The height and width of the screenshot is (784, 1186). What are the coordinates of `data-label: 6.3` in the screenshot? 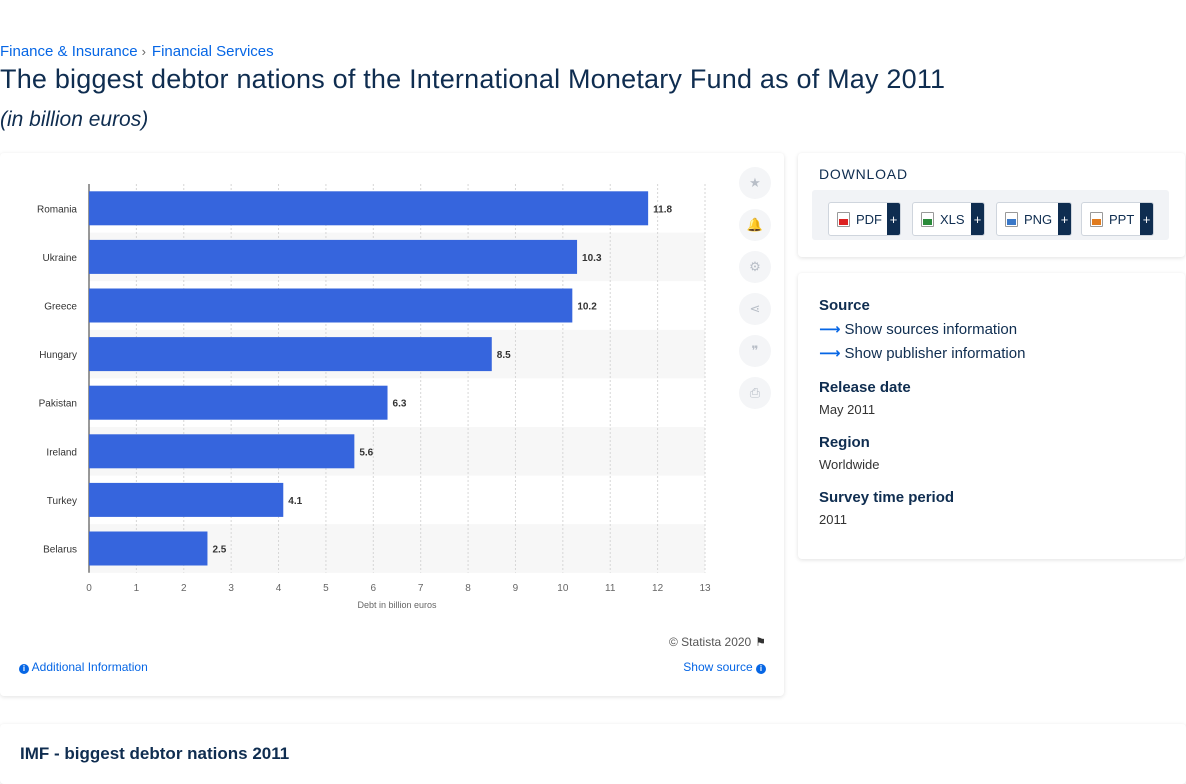 It's located at (400, 404).